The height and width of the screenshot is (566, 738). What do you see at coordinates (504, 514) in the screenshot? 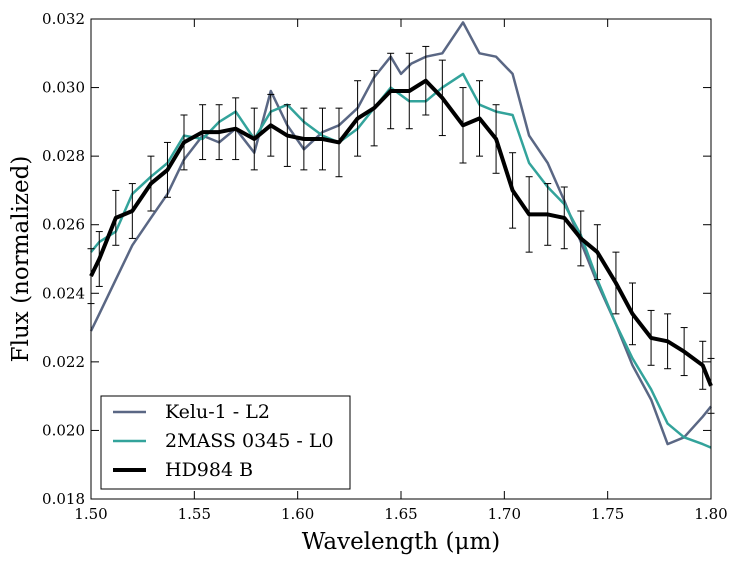
I see `x-tick-label: 1.70` at bounding box center [504, 514].